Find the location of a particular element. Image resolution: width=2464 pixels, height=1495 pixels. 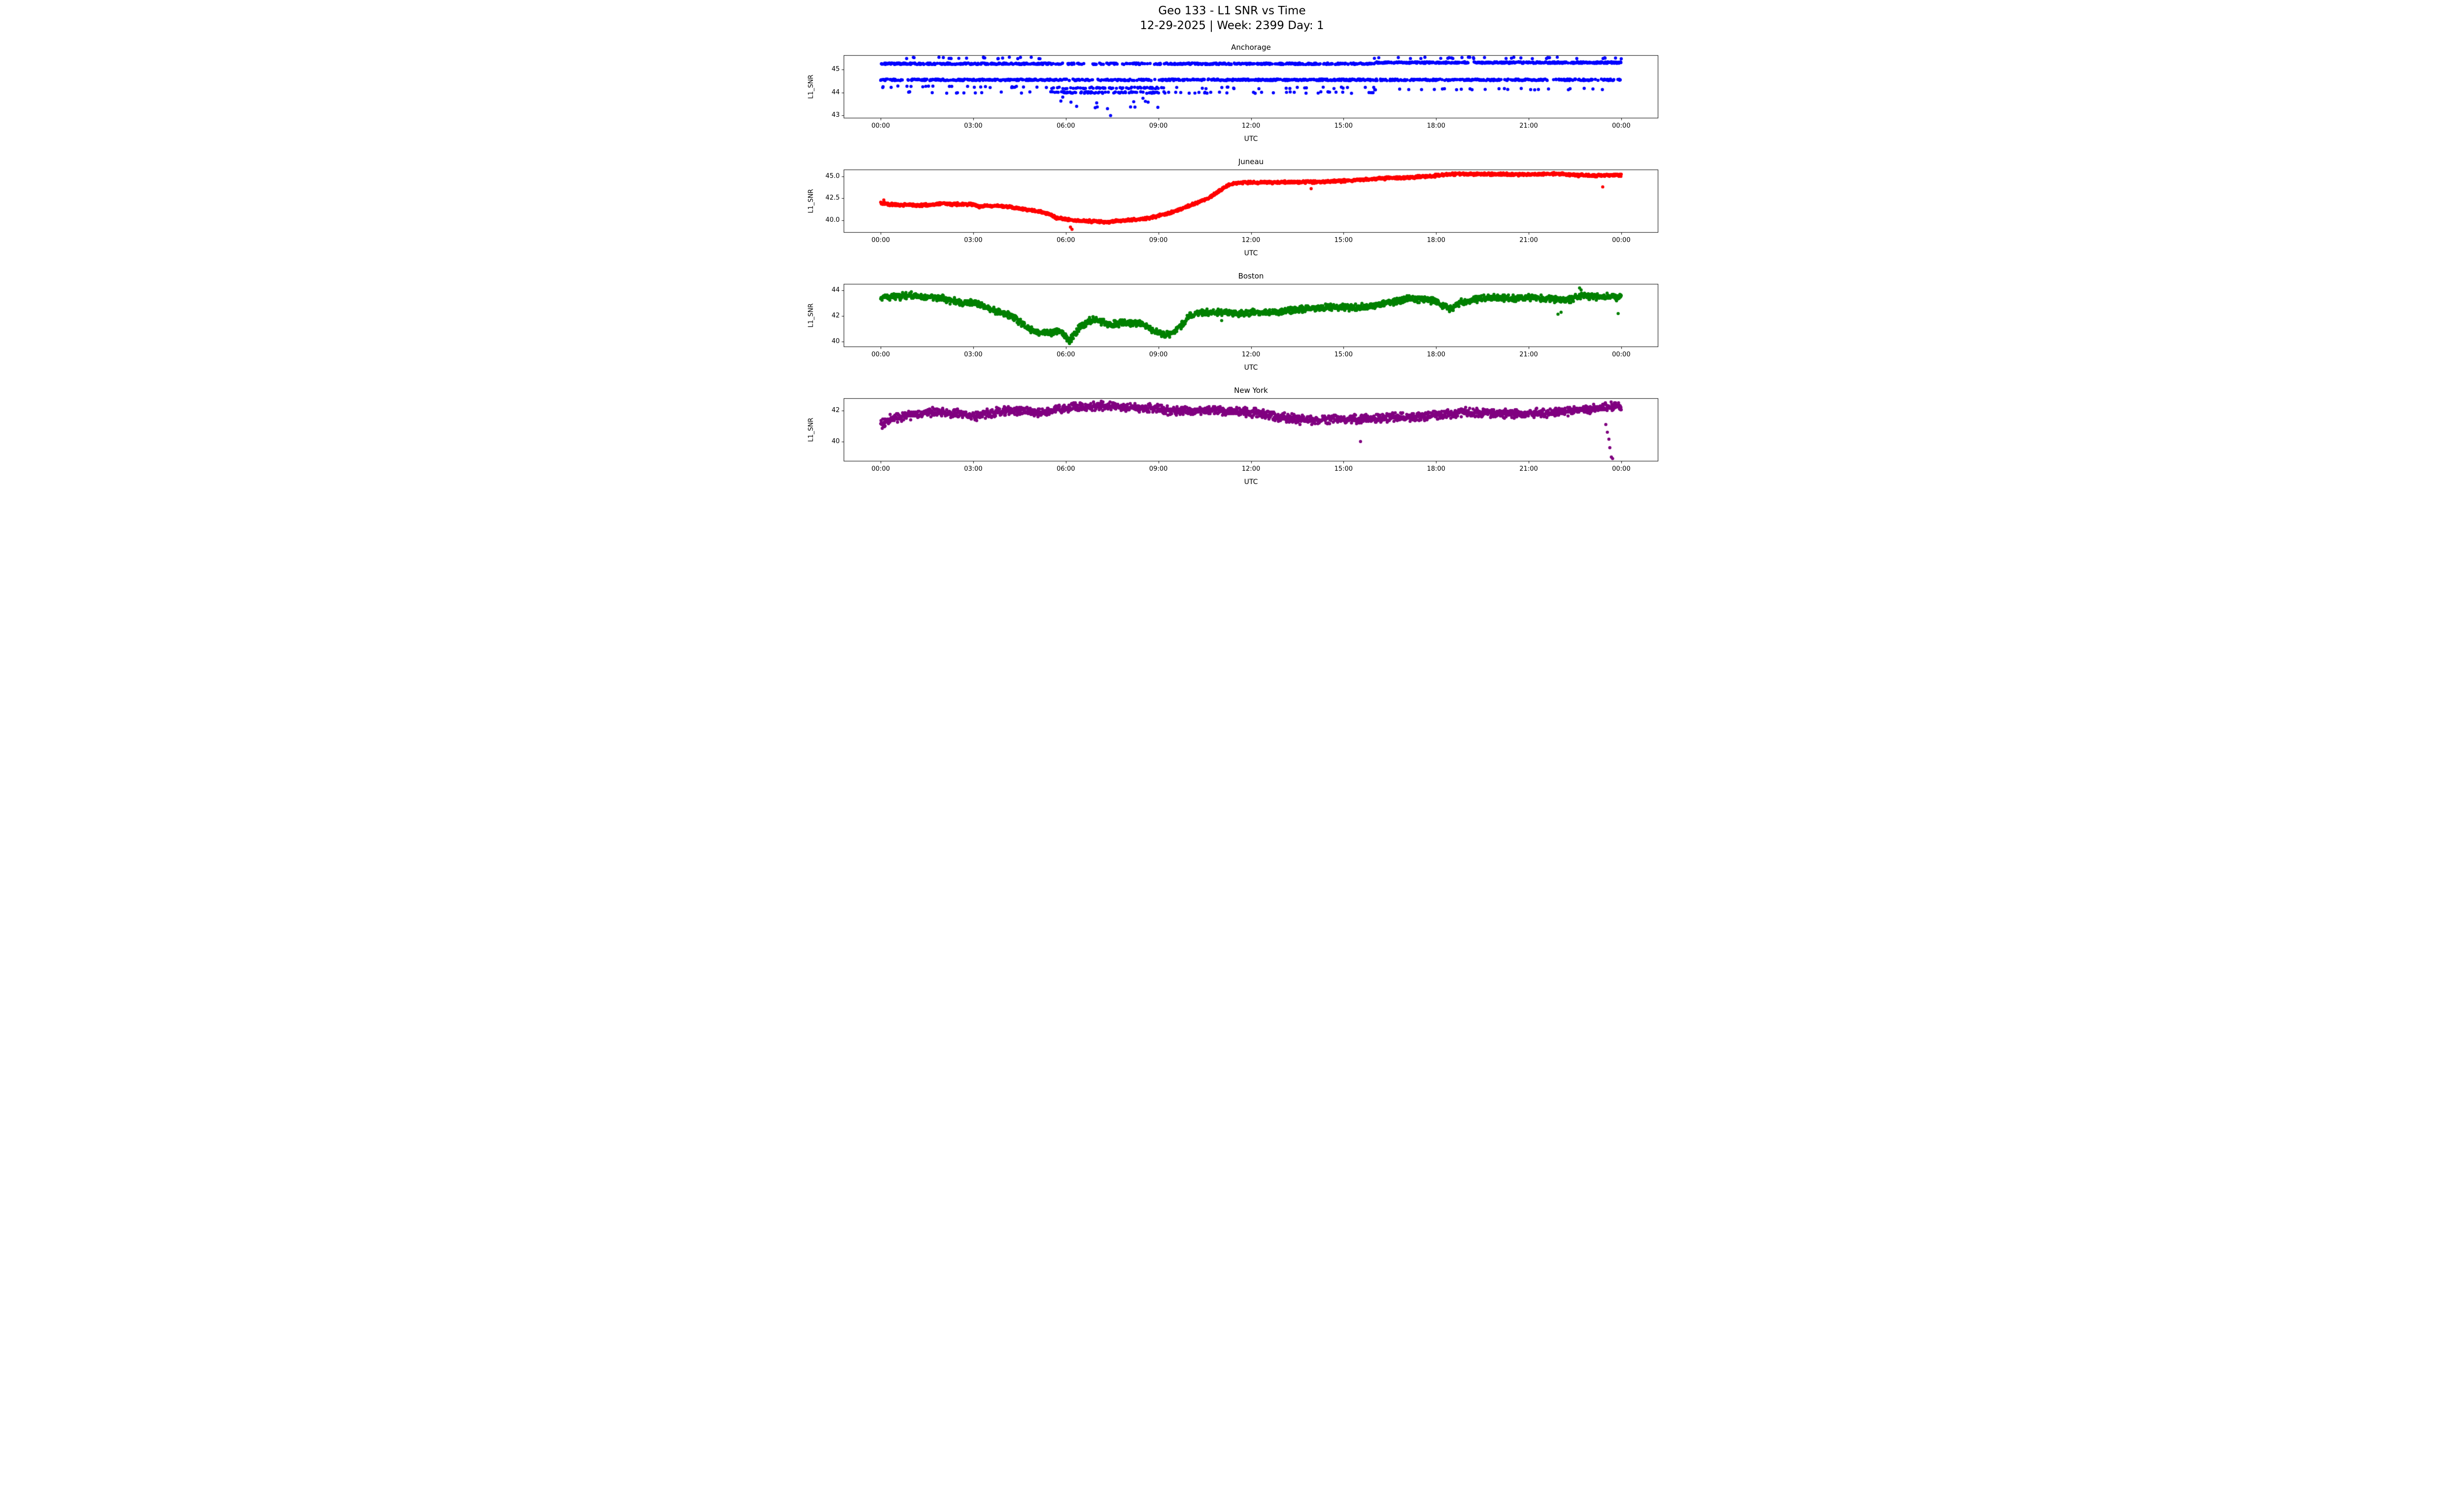

subplot-title-boston: Boston is located at coordinates (1251, 276).